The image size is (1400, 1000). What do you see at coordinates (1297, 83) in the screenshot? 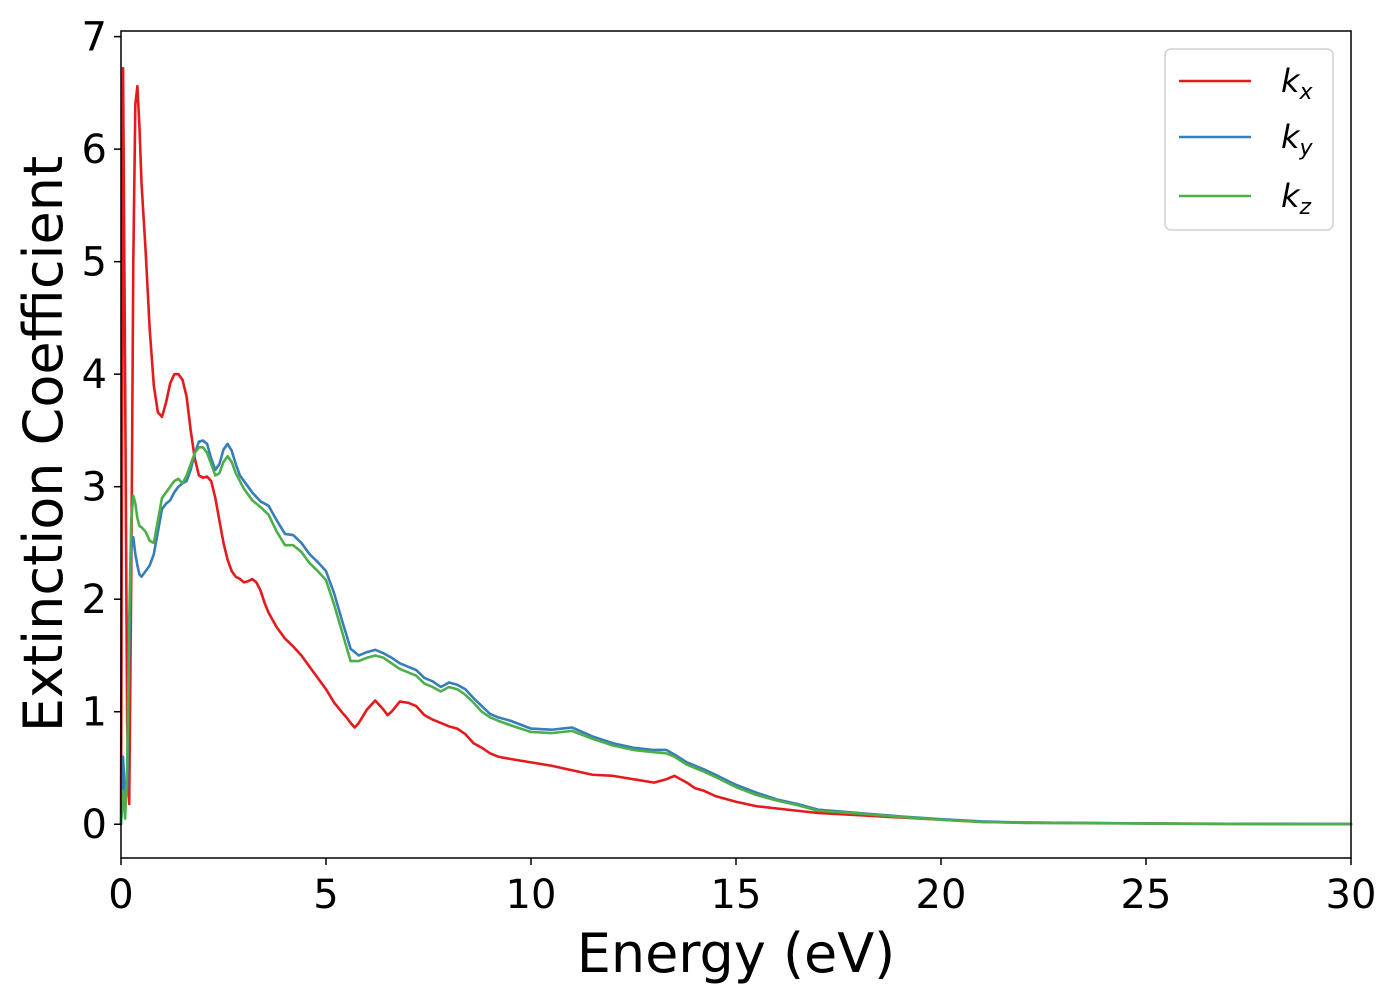
I see `legend-label-kx: kx` at bounding box center [1297, 83].